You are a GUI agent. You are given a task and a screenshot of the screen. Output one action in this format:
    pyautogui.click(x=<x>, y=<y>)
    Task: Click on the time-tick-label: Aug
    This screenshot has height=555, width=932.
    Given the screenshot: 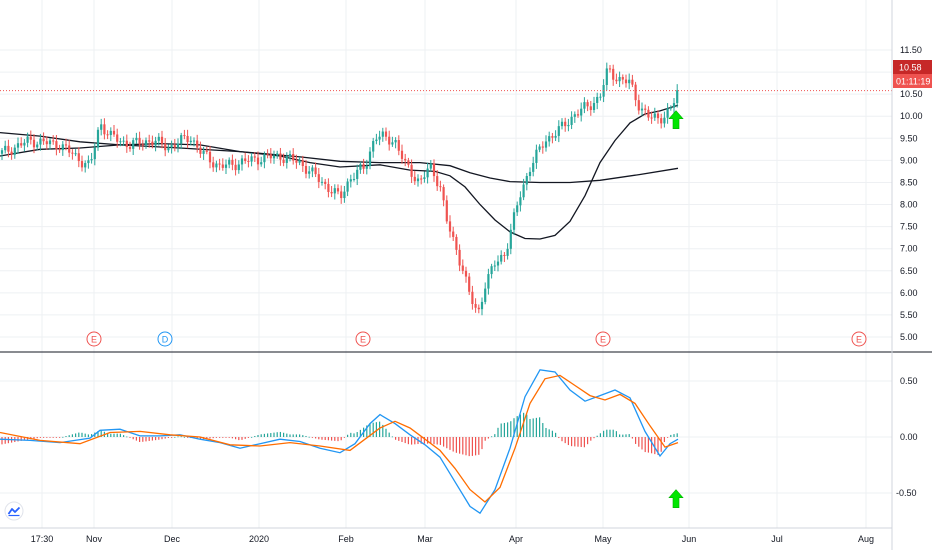 What is the action you would take?
    pyautogui.click(x=866, y=539)
    